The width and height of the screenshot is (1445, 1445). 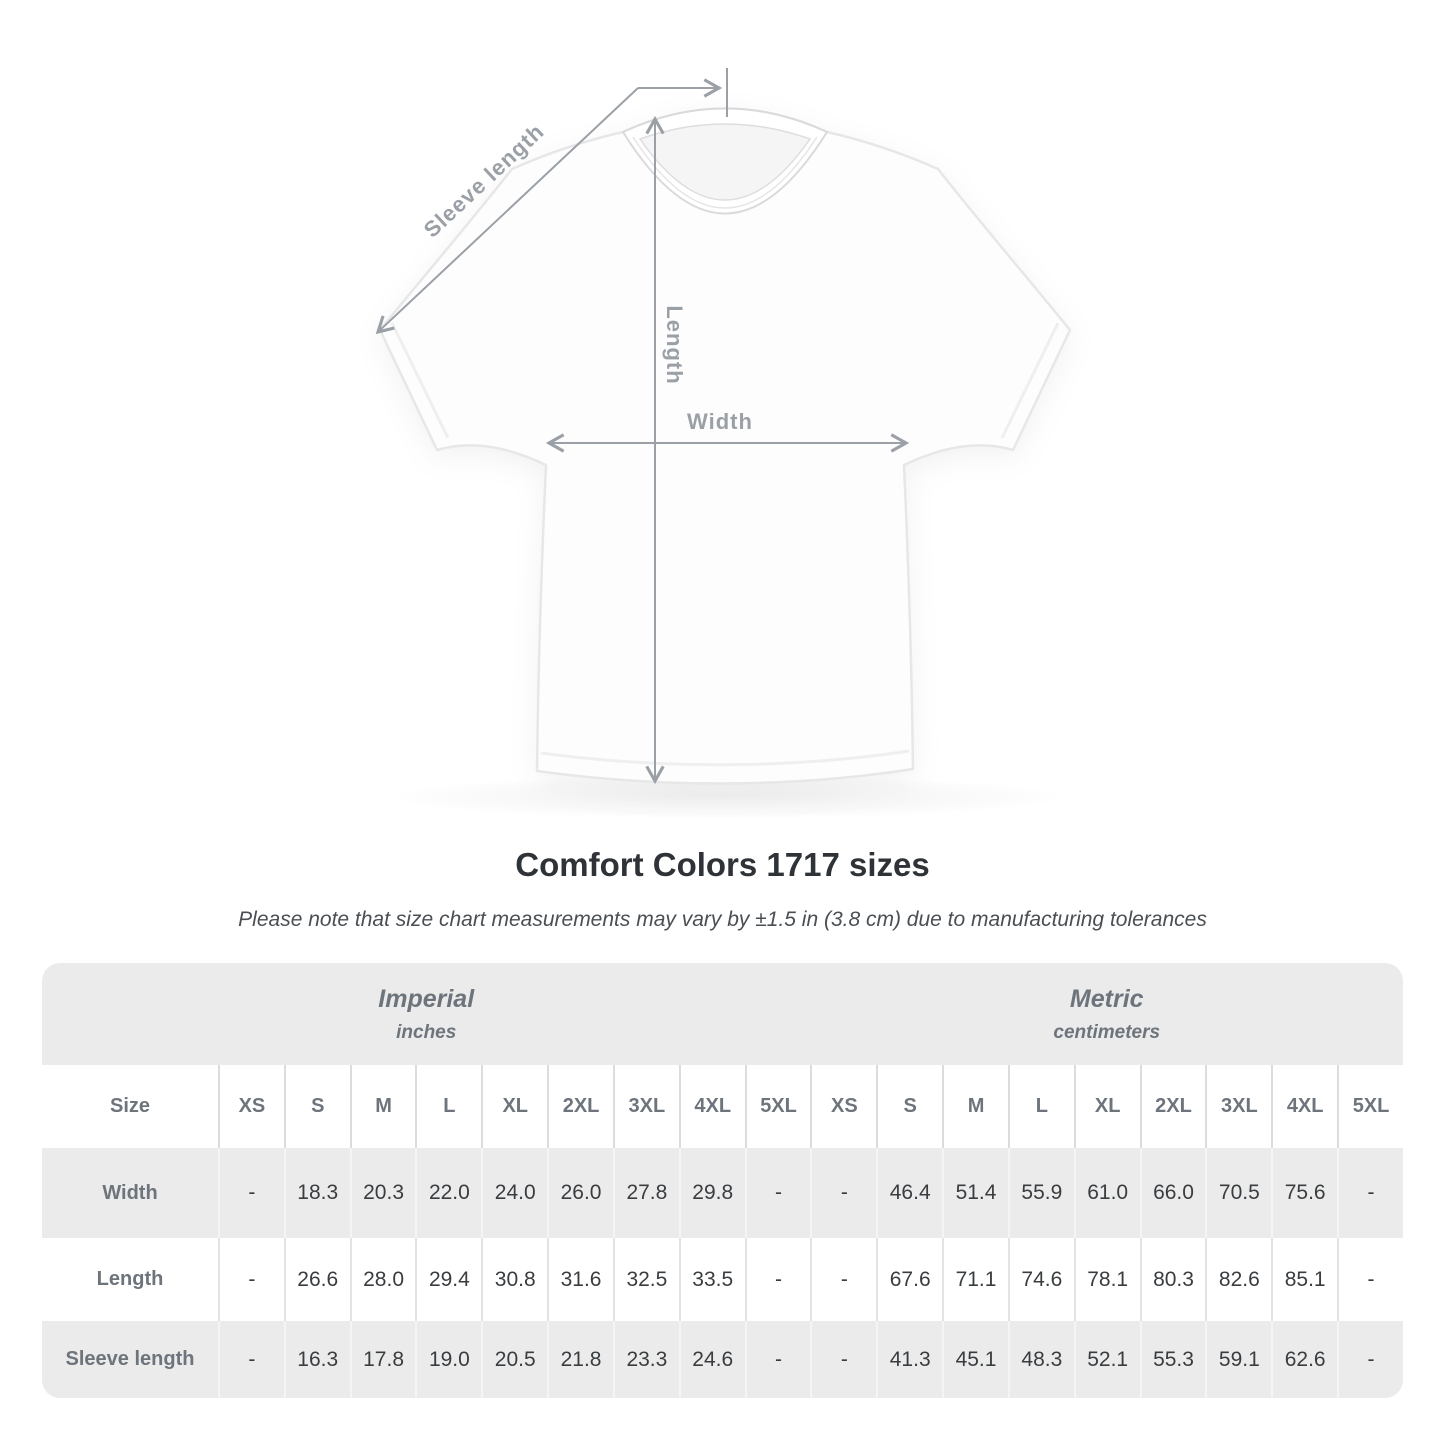 I want to click on metric-size-l: L, so click(x=1040, y=1106).